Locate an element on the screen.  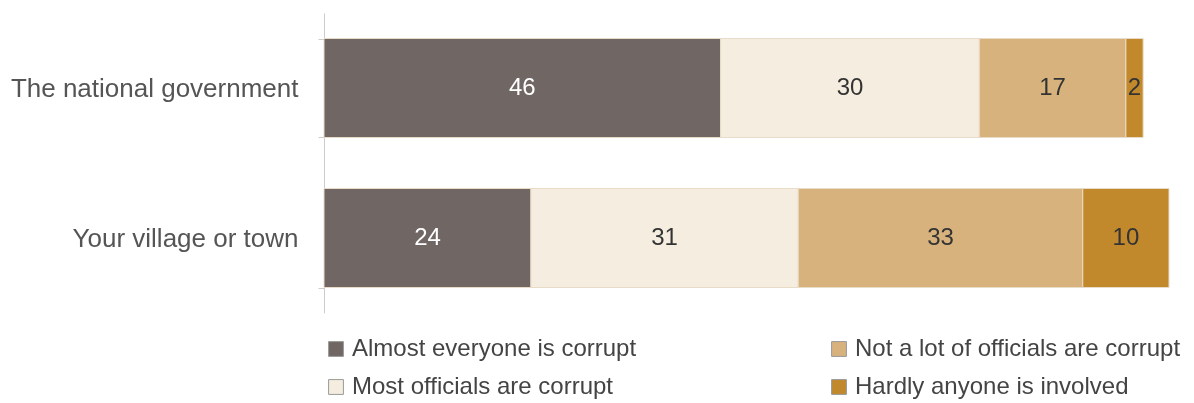
data-label: 17 is located at coordinates (1052, 86).